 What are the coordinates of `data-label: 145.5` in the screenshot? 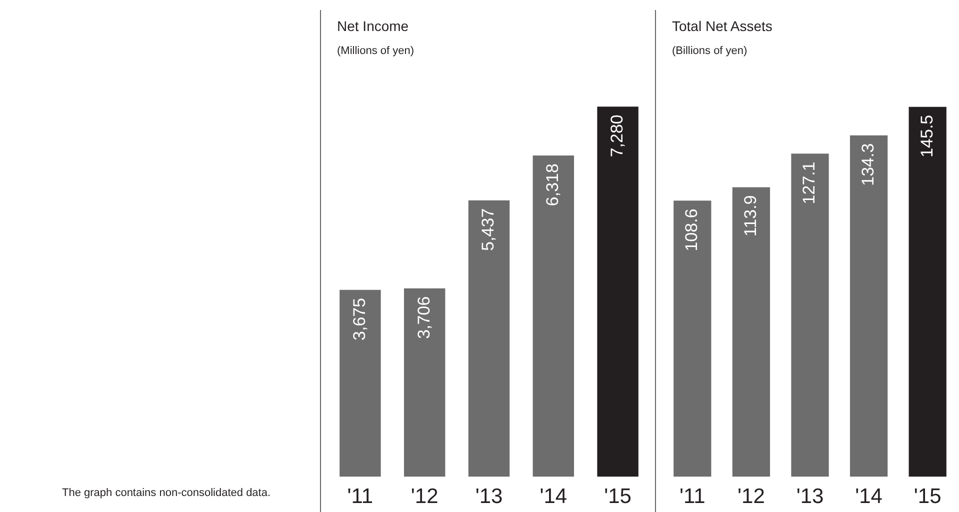 It's located at (926, 136).